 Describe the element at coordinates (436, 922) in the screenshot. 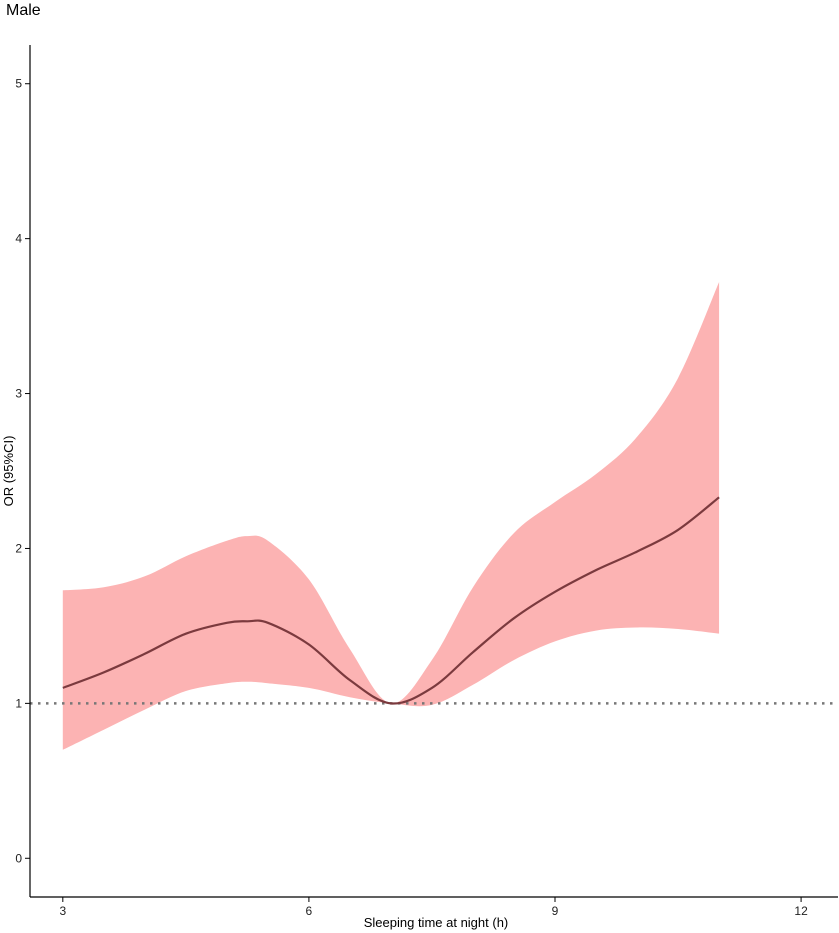

I see `x-axis-label: Sleeping time at night (h)` at that location.